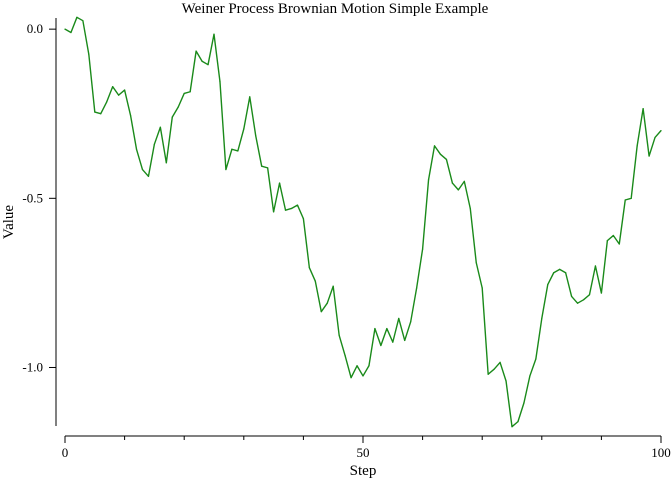 The height and width of the screenshot is (480, 672). Describe the element at coordinates (65, 452) in the screenshot. I see `x-tick-label: 0` at that location.